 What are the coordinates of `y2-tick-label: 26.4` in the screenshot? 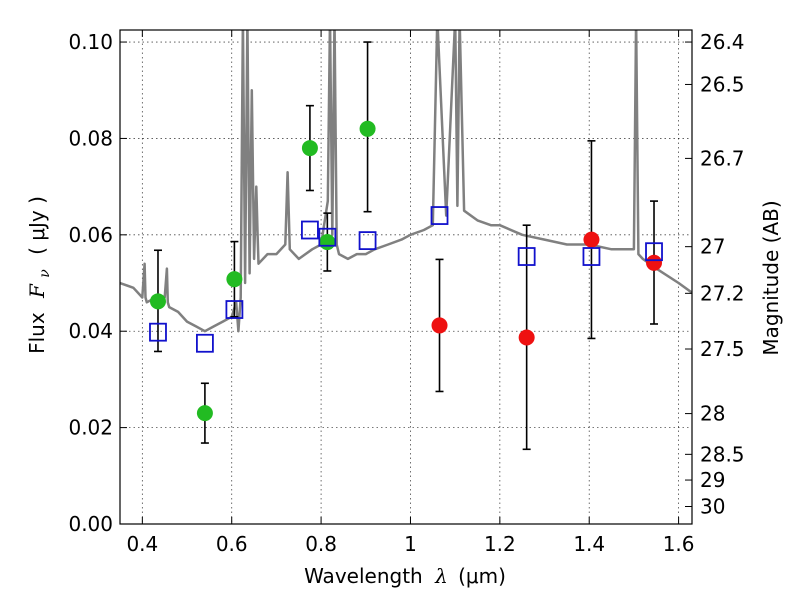 It's located at (722, 42).